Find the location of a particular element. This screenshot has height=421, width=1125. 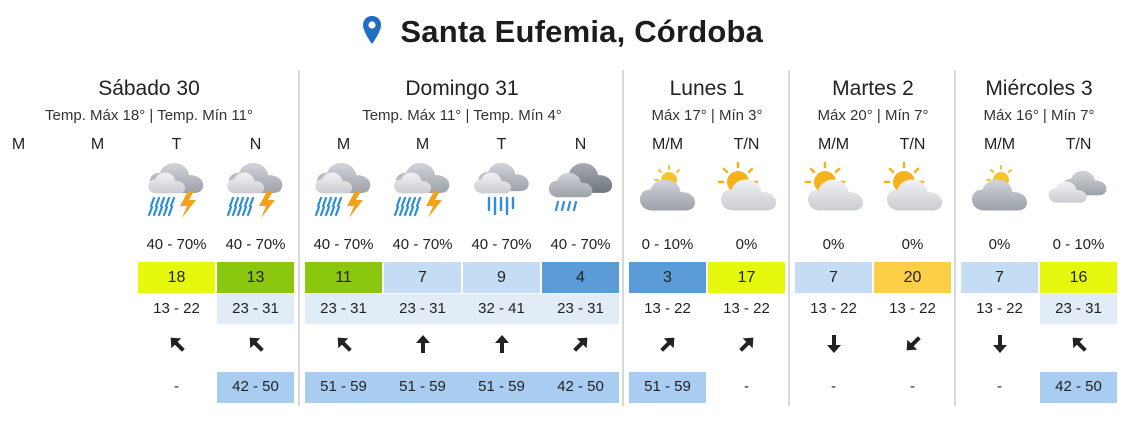

double-cloud-icon is located at coordinates (1078, 191).